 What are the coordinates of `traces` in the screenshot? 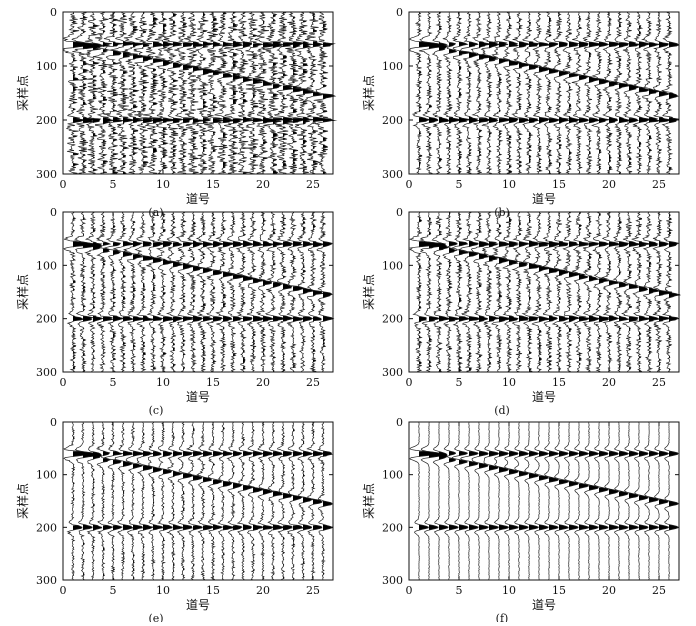 It's located at (544, 93).